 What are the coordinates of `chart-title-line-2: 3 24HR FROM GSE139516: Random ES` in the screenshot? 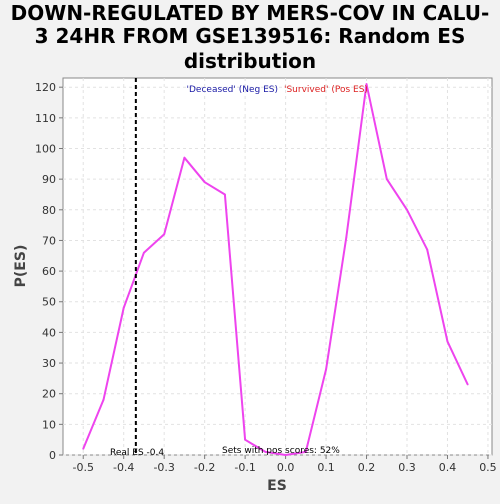 It's located at (250, 36).